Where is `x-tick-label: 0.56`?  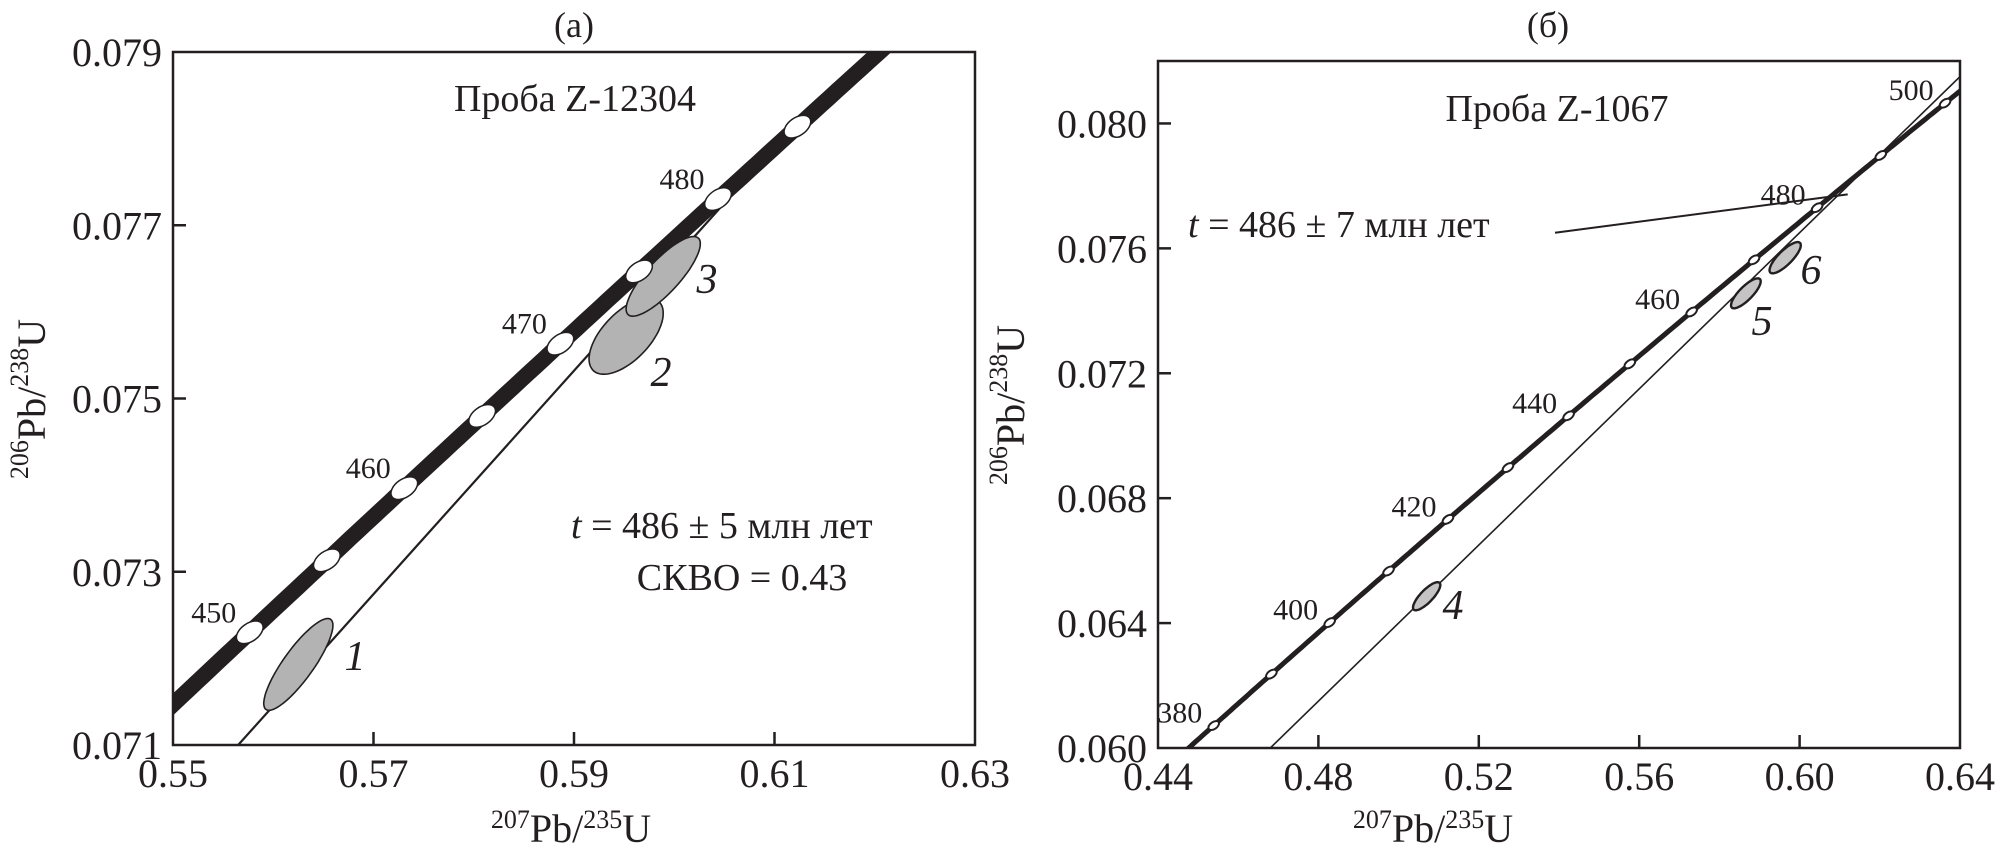
x-tick-label: 0.56 is located at coordinates (1639, 776).